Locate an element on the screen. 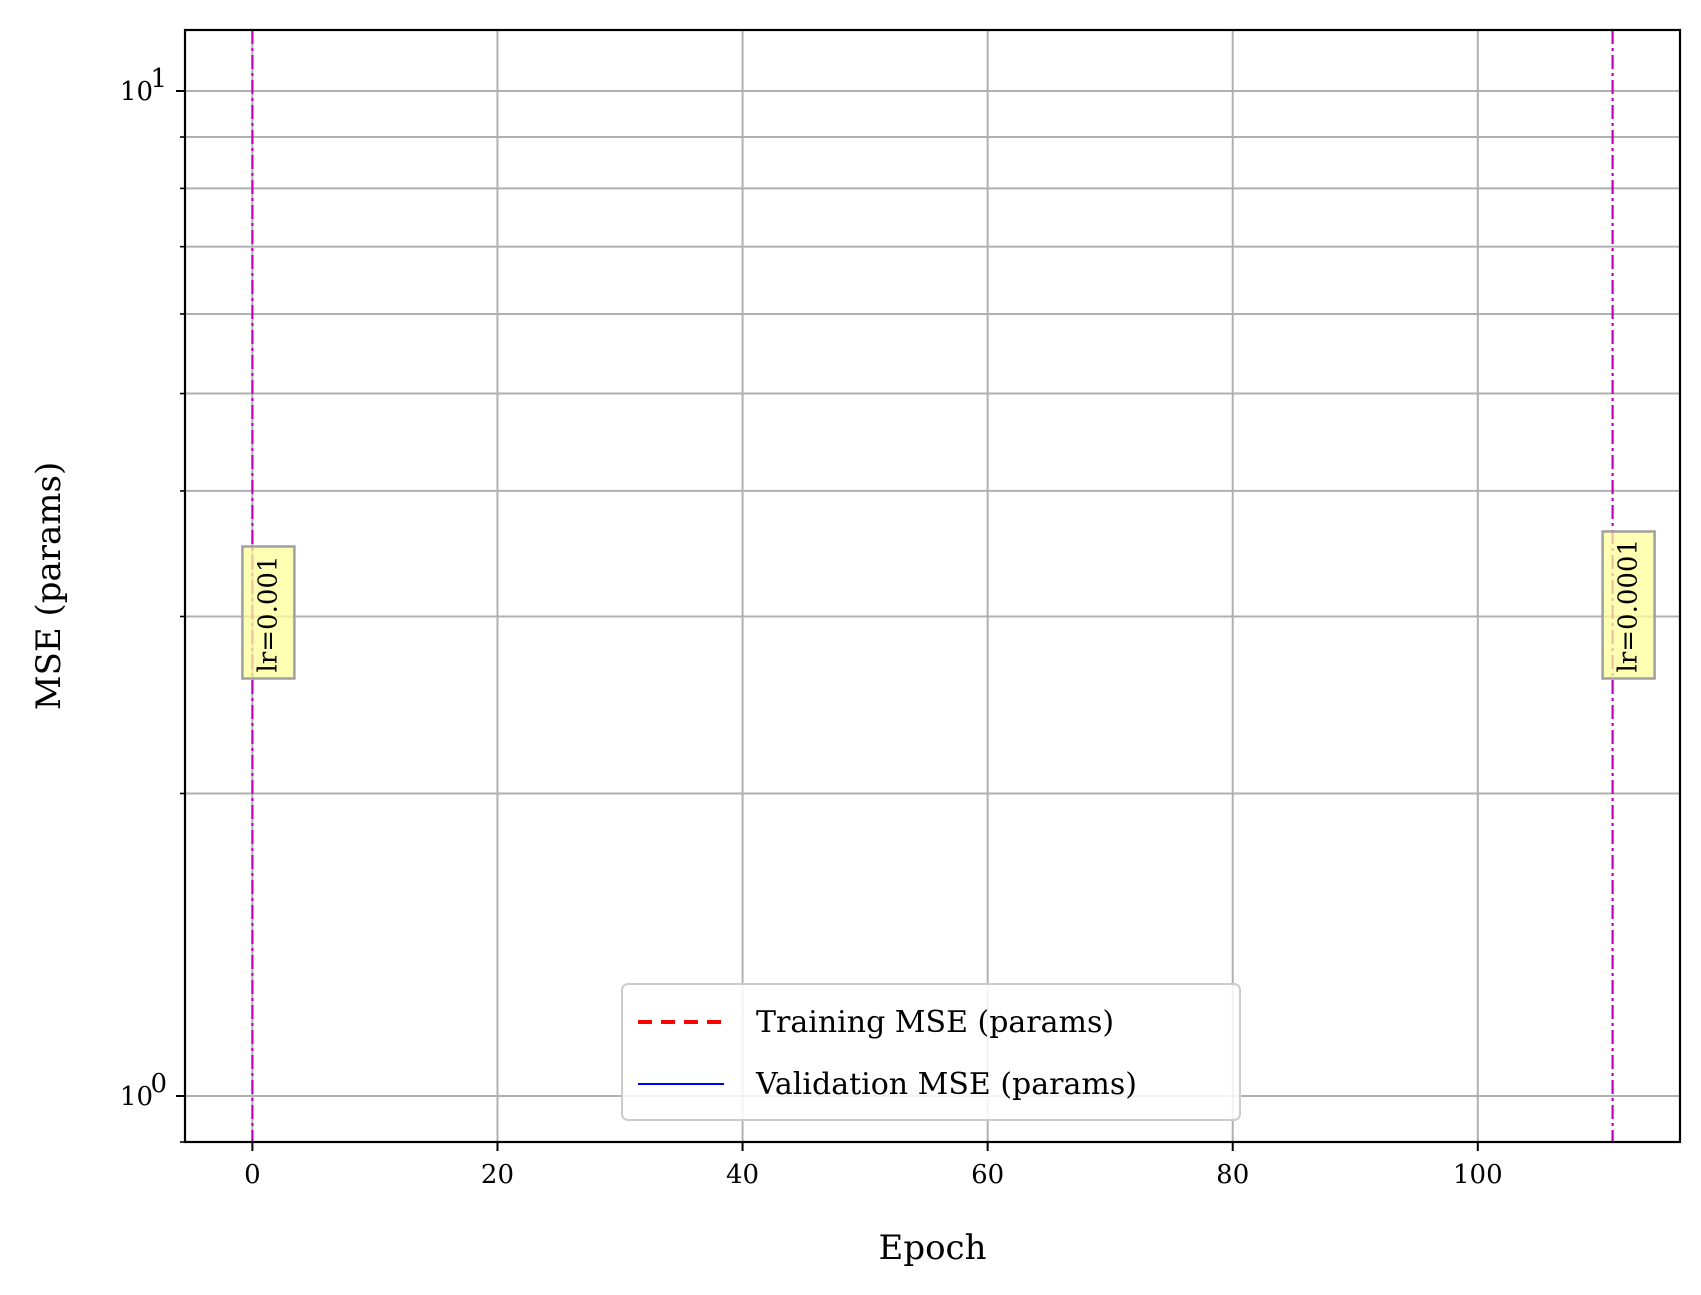 The height and width of the screenshot is (1295, 1701). x-tick-label: 40 is located at coordinates (742, 1175).